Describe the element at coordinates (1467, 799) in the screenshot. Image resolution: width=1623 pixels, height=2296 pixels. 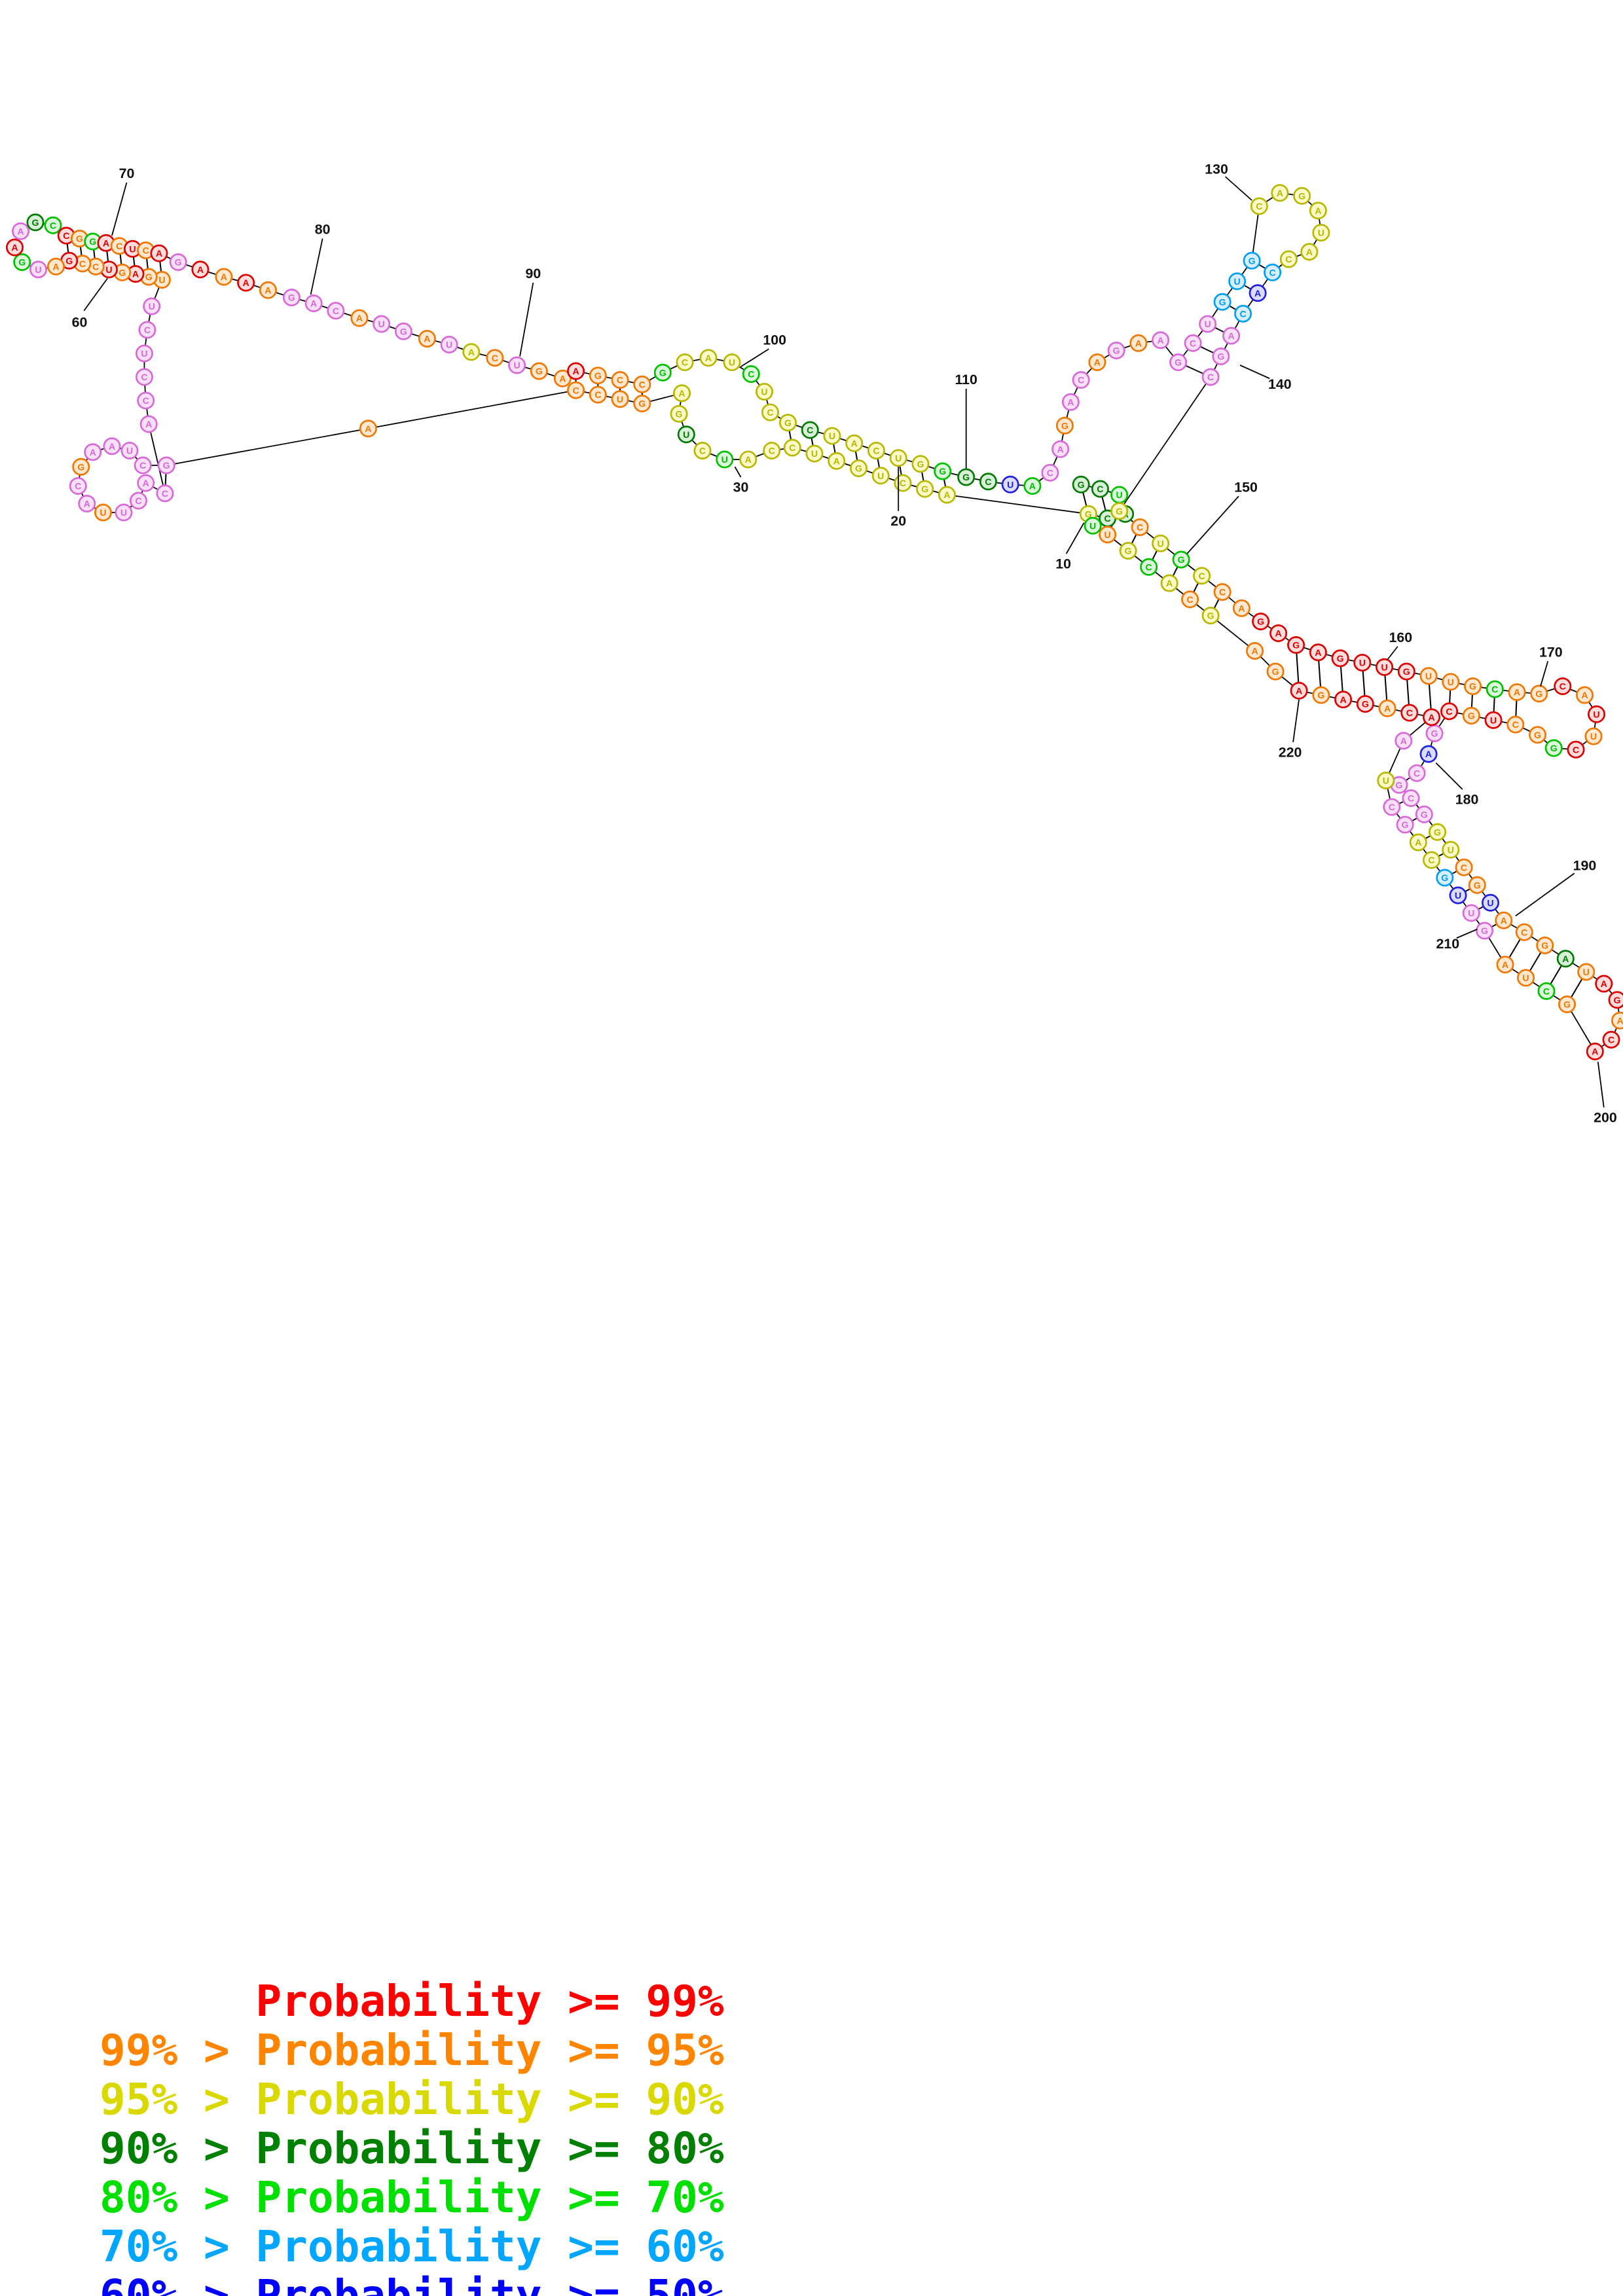
I see `sequence-number-label: 180` at that location.